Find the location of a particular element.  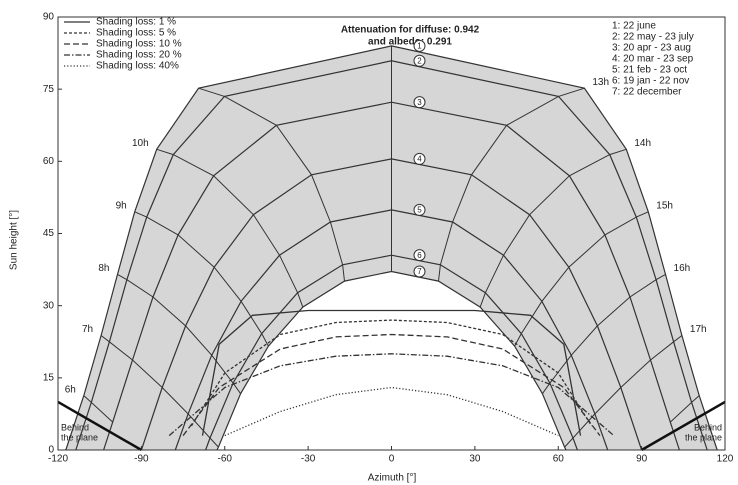

y-tick-label: 15 is located at coordinates (49, 377).